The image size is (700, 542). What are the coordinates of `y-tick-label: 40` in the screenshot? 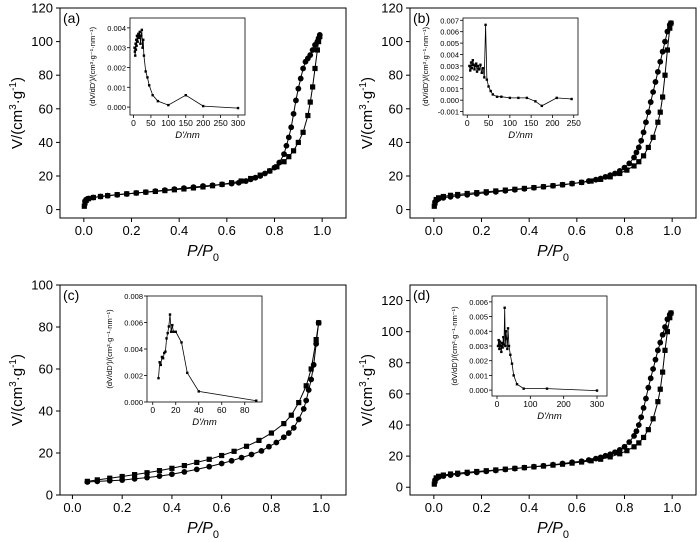 It's located at (46, 142).